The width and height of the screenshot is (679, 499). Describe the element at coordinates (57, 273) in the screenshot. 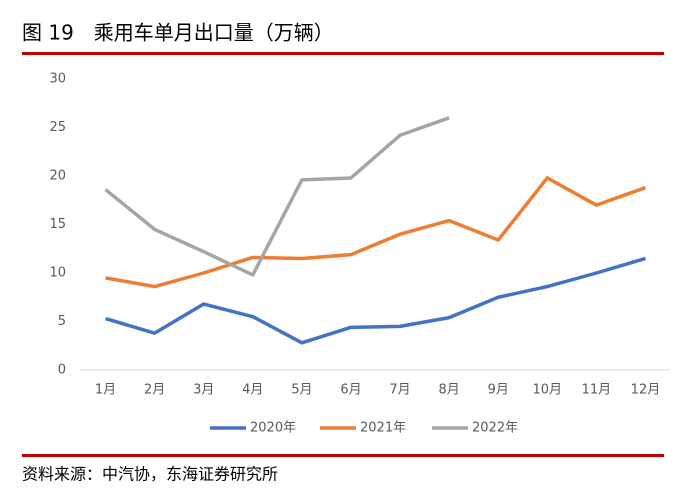

I see `y-tick-label: 10` at that location.